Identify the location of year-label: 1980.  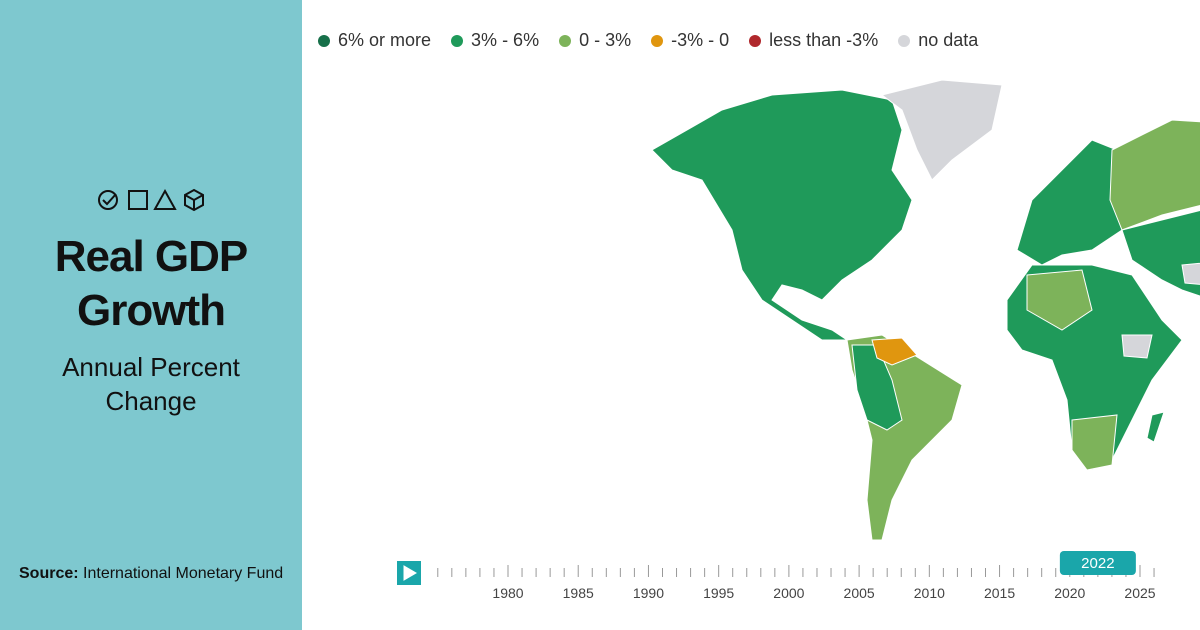
(507, 593).